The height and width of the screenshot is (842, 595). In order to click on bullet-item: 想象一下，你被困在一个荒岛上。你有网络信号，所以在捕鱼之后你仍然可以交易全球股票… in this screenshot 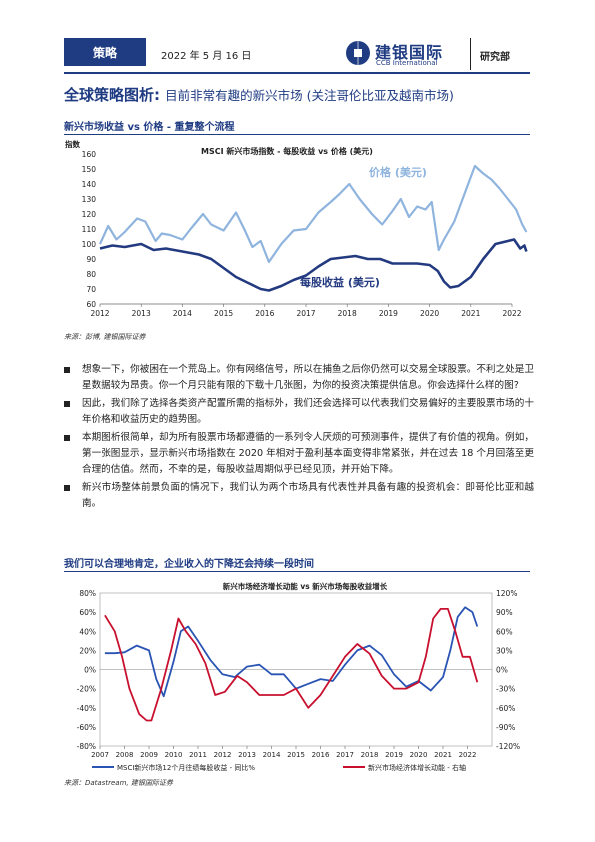, I will do `click(299, 378)`.